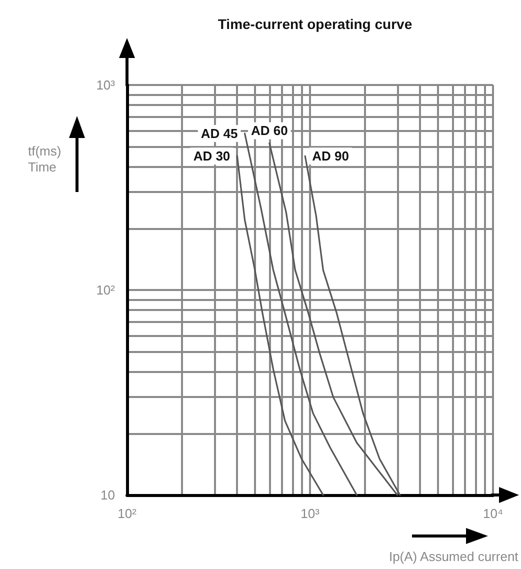 Image resolution: width=521 pixels, height=569 pixels. What do you see at coordinates (107, 495) in the screenshot?
I see `y-tick-label: 10` at bounding box center [107, 495].